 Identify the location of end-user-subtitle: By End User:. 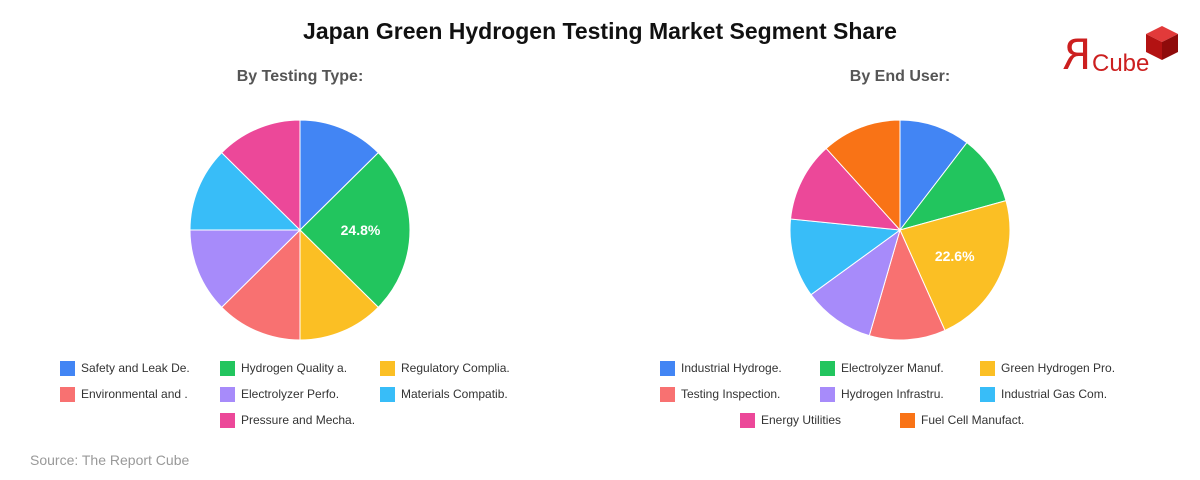
(900, 76).